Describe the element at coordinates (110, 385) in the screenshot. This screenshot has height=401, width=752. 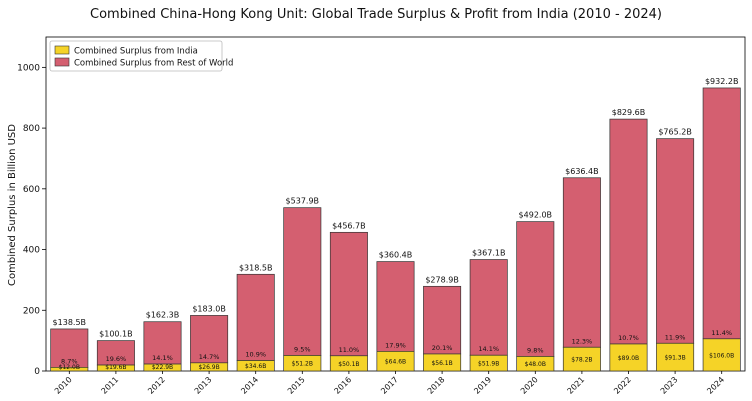
I see `x-tick-label: 2011` at that location.